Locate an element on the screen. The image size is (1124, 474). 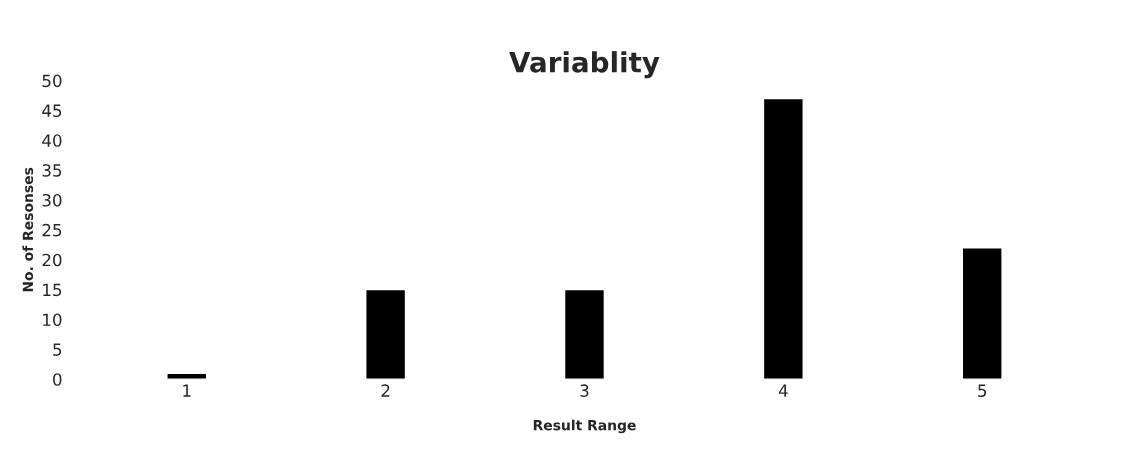
y-tick-label: 25 is located at coordinates (52, 230).